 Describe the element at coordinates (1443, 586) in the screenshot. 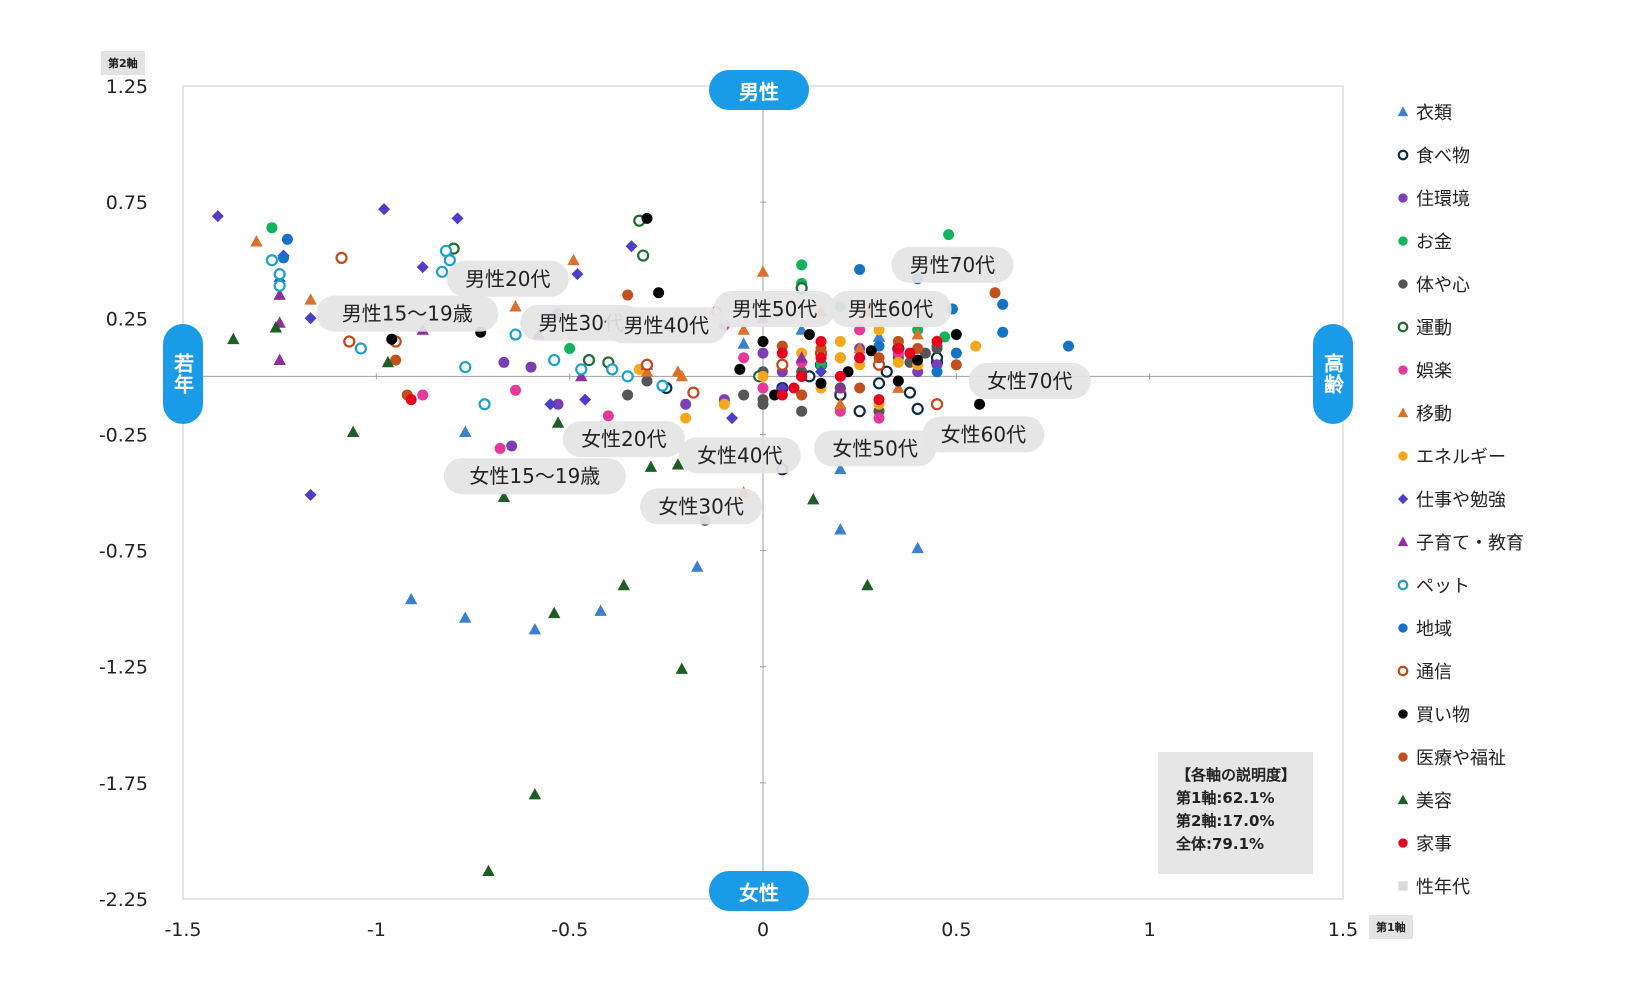

I see `legend-label: ペット` at that location.